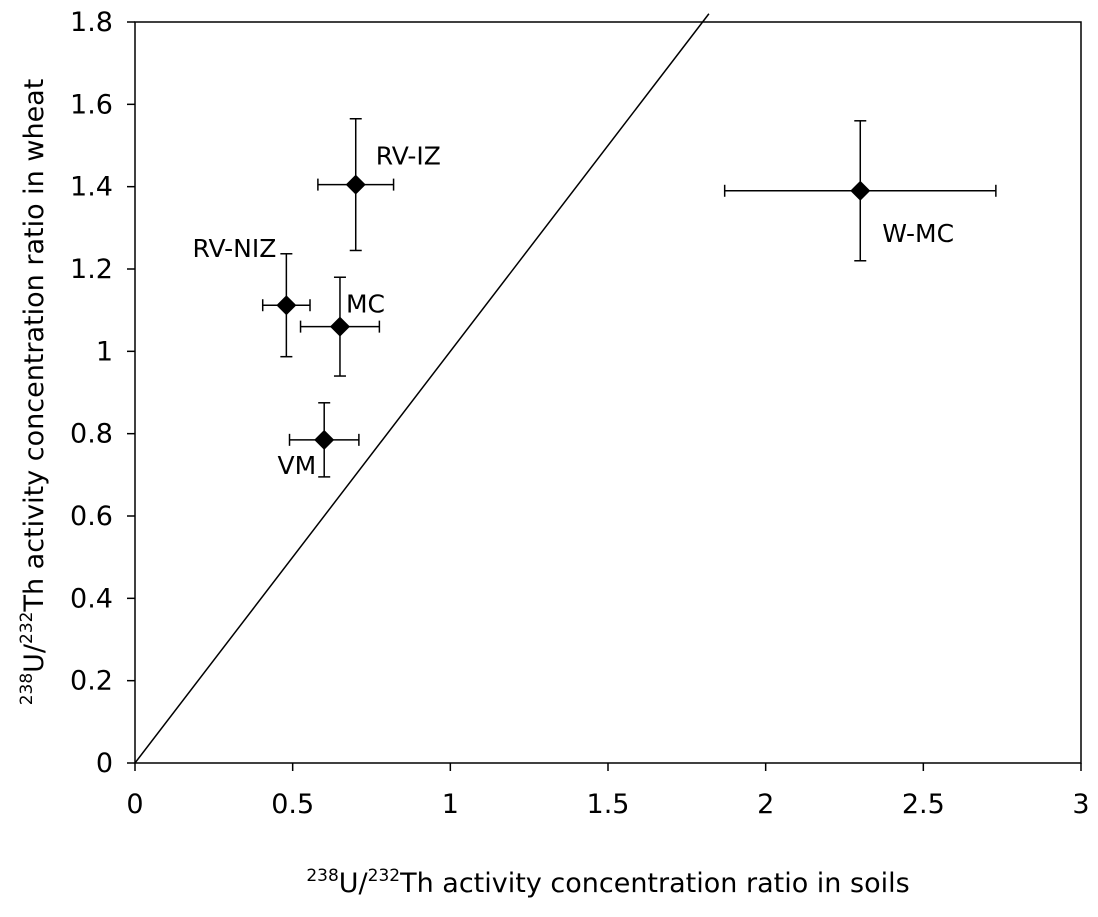 Image resolution: width=1098 pixels, height=917 pixels. What do you see at coordinates (91, 516) in the screenshot?
I see `y-tick-label: 0.6` at bounding box center [91, 516].